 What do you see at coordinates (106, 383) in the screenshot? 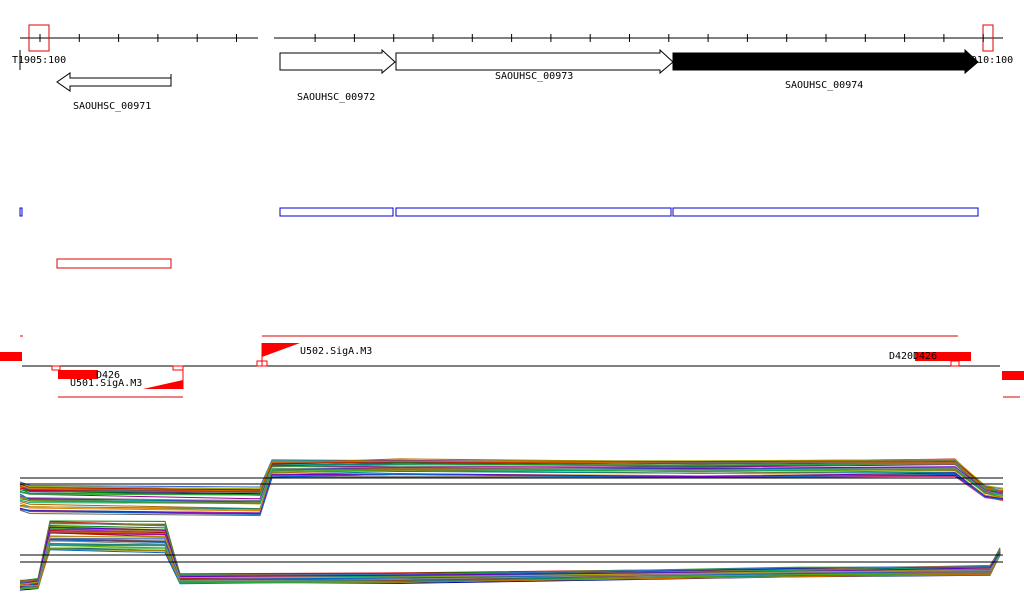
I see `promoter-label: U501.SigA.M3` at bounding box center [106, 383].